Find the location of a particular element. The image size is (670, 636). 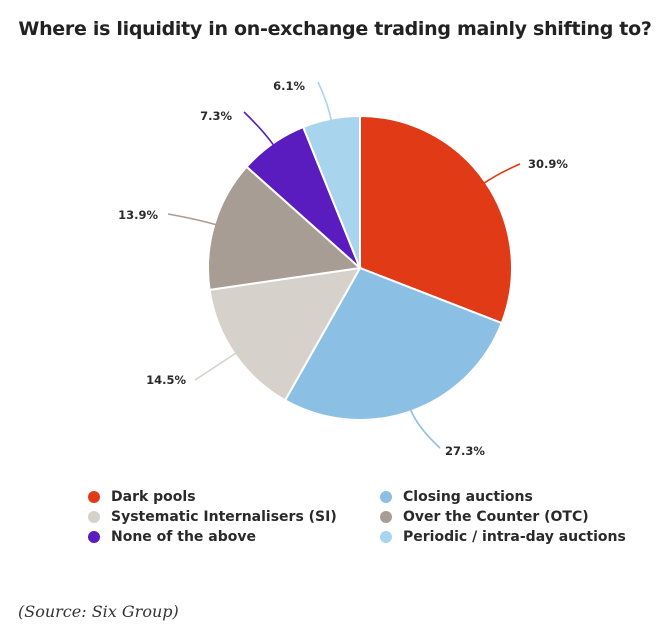

slice-value-label: 14.5% is located at coordinates (166, 380).